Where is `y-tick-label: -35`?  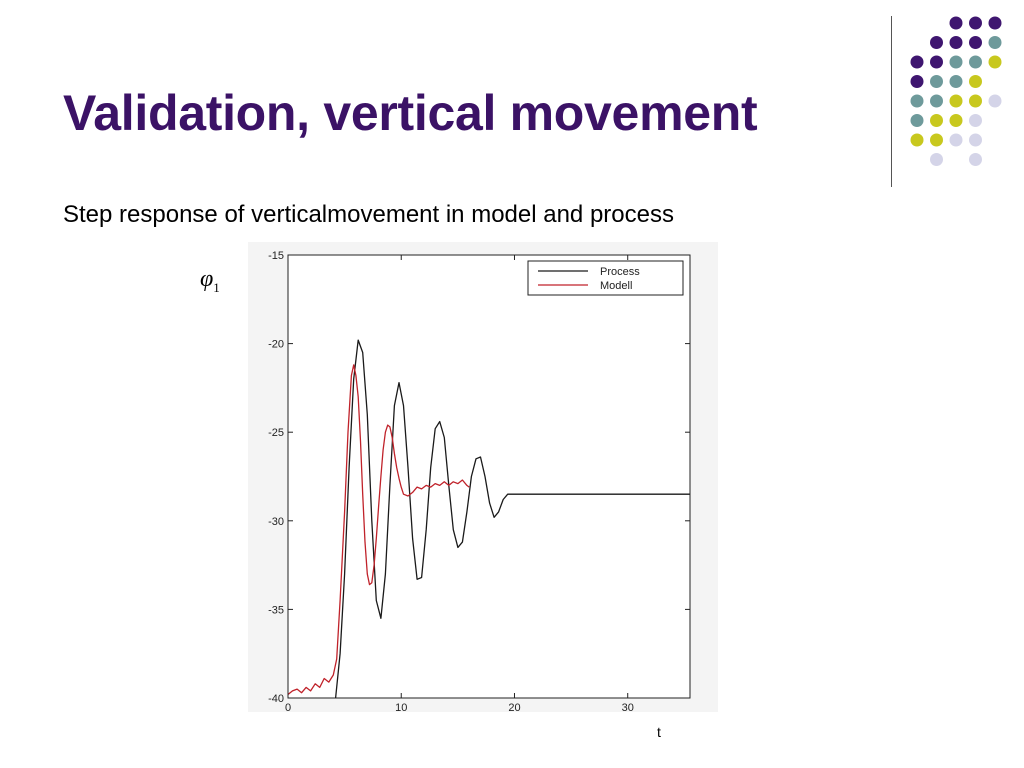 y-tick-label: -35 is located at coordinates (276, 610).